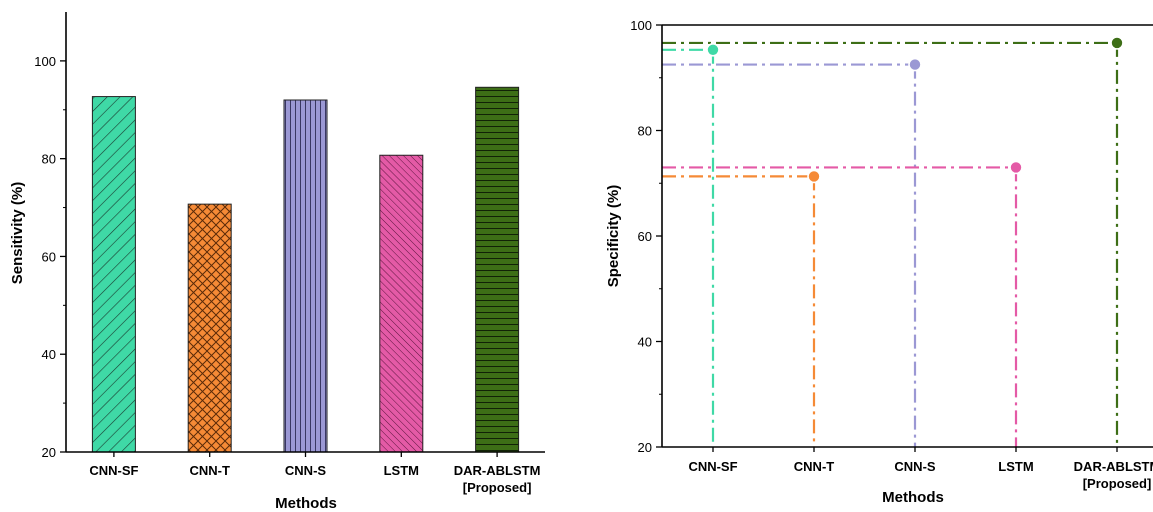 The width and height of the screenshot is (1153, 512). What do you see at coordinates (497, 269) in the screenshot?
I see `bar-dar-ablstm` at bounding box center [497, 269].